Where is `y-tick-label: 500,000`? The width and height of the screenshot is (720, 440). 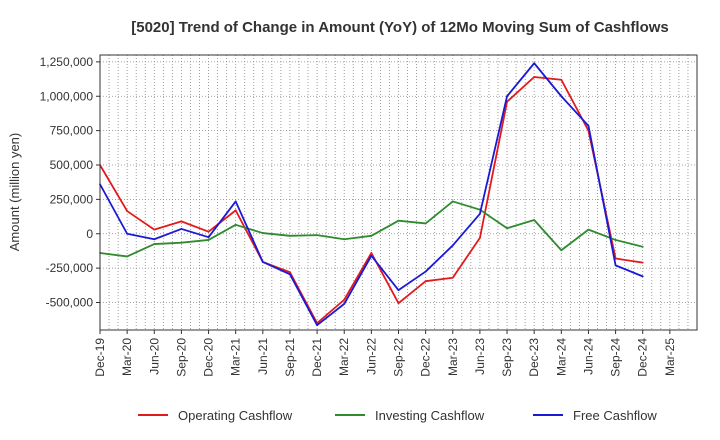 y-tick-label: 500,000 is located at coordinates (72, 165).